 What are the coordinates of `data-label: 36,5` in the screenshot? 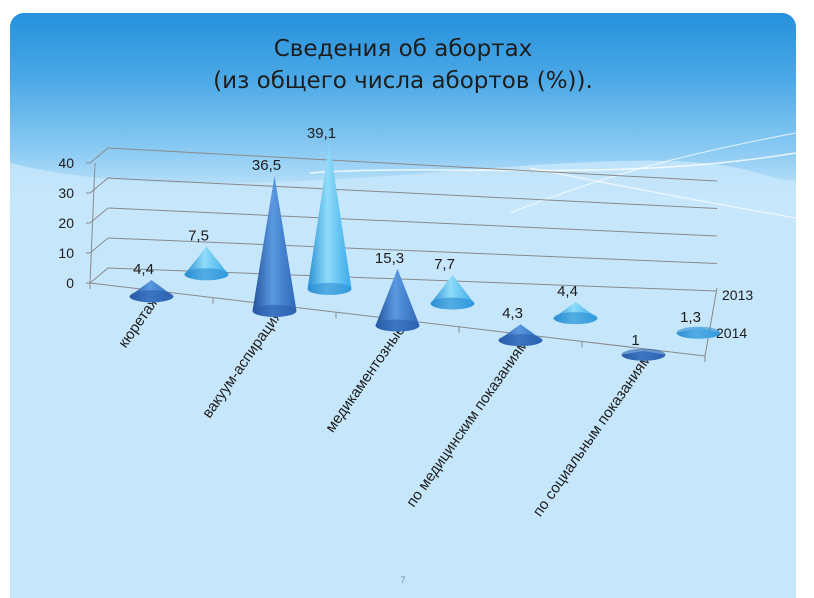 It's located at (266, 165).